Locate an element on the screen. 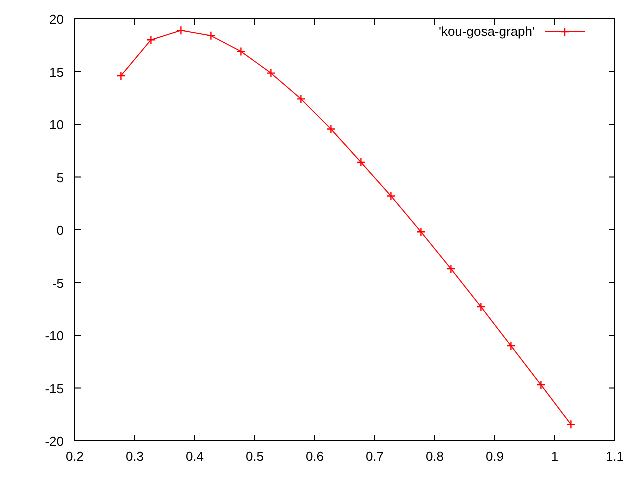 The width and height of the screenshot is (640, 480). y-tick-label: 5 is located at coordinates (60, 178).